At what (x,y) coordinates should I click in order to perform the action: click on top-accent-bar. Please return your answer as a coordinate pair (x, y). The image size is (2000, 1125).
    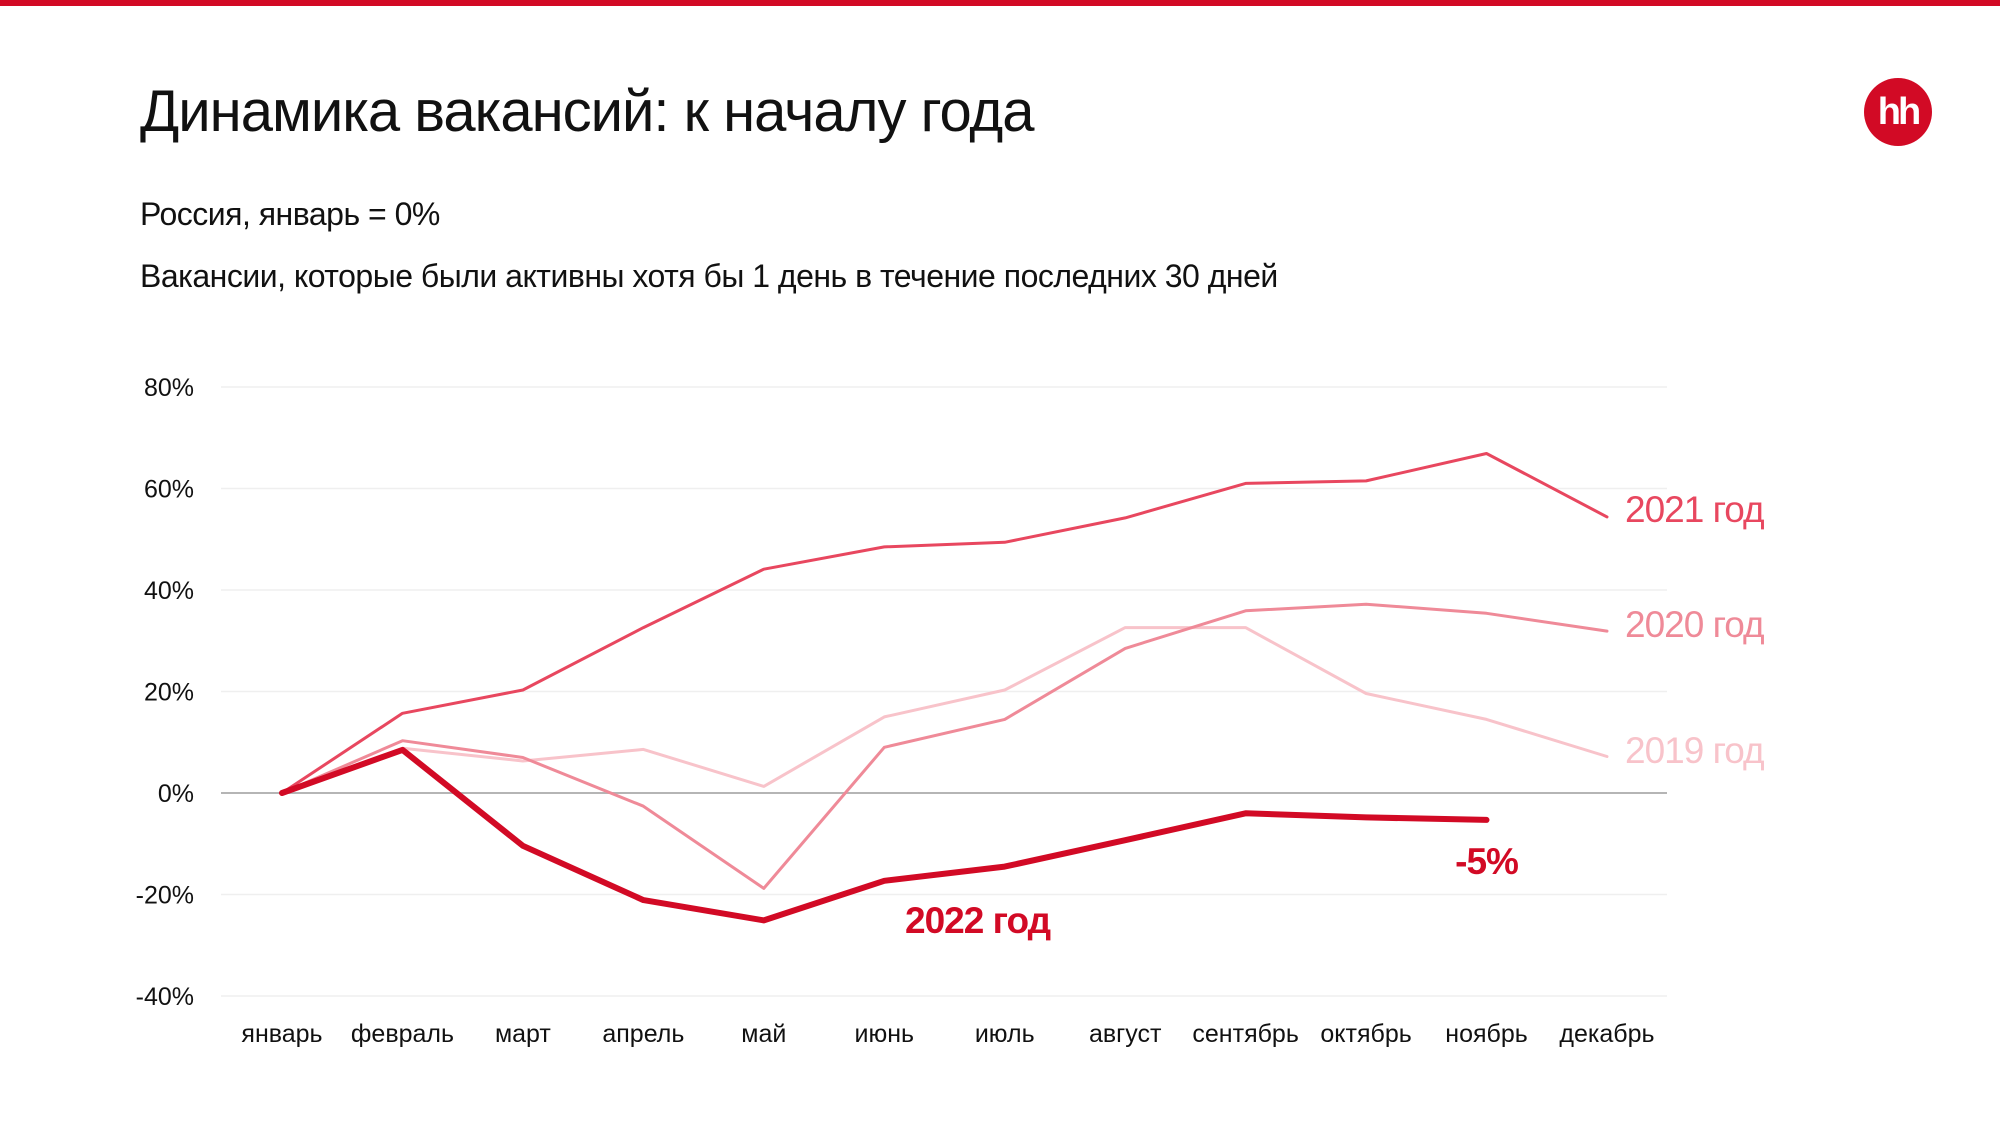
    Looking at the image, I should click on (1000, 3).